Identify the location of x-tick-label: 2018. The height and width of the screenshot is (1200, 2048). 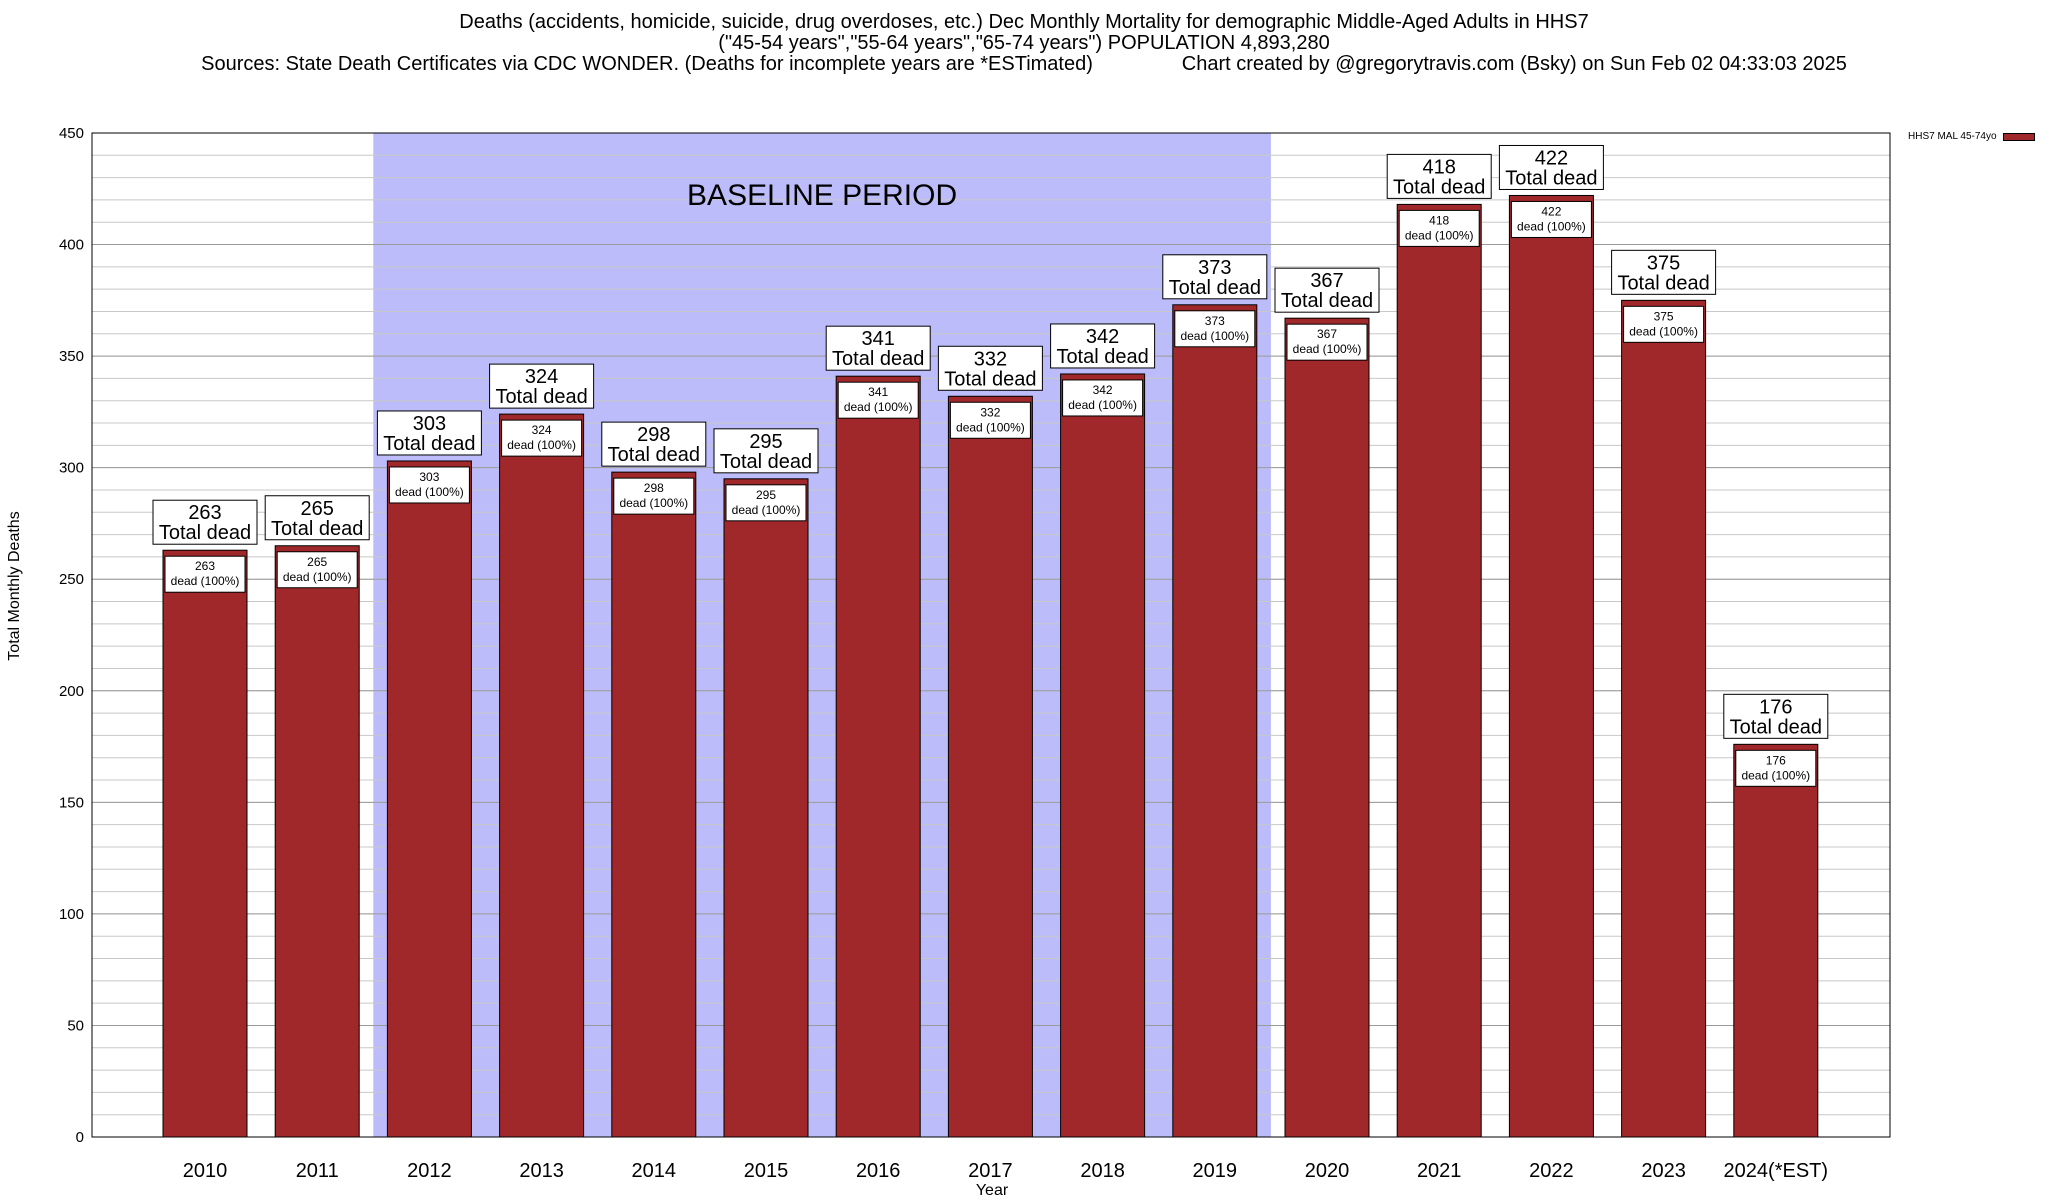
(1102, 1171).